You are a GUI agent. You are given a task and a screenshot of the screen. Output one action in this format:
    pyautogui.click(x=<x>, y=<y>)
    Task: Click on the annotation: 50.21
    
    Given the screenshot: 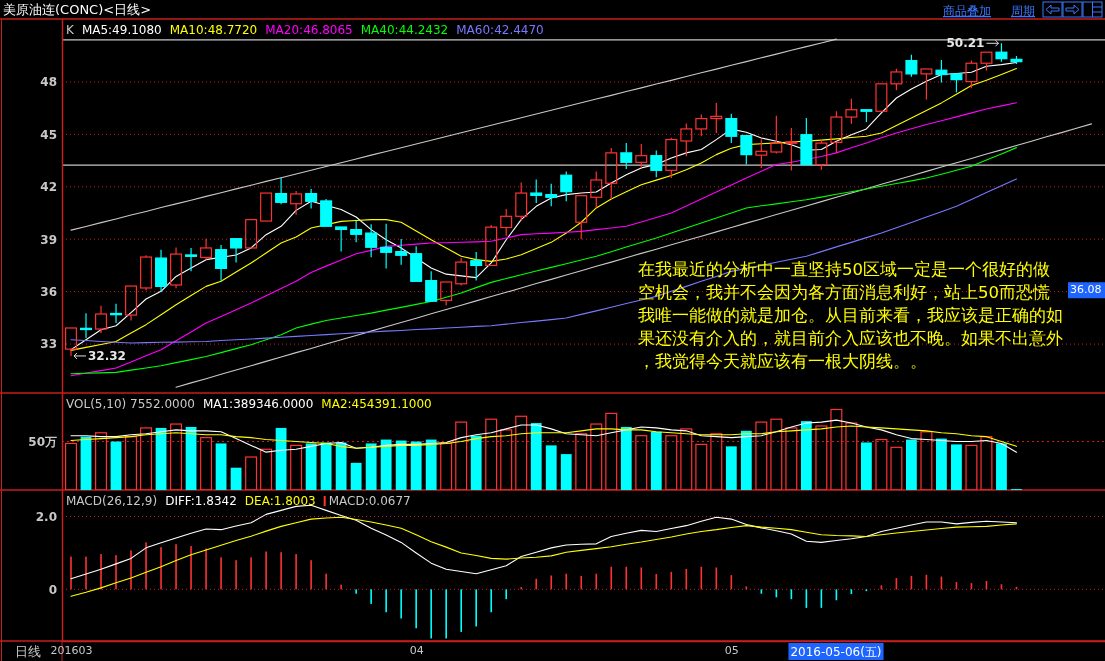 What is the action you would take?
    pyautogui.click(x=965, y=42)
    